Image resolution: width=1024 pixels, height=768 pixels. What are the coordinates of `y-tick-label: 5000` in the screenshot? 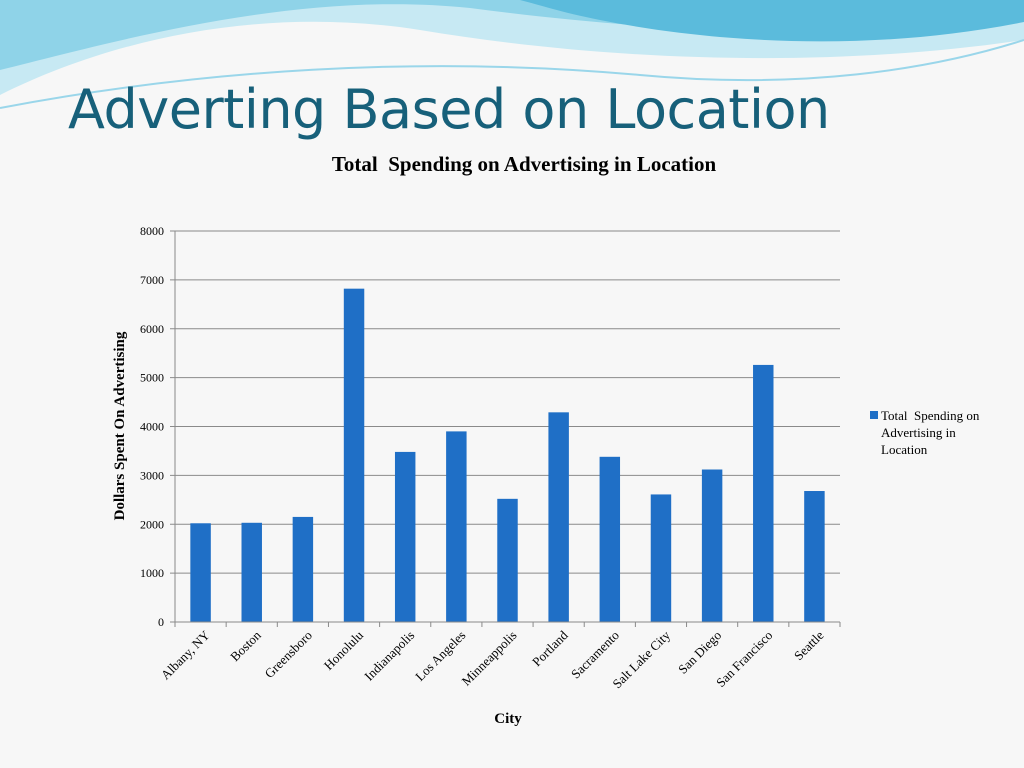 It's located at (152, 378).